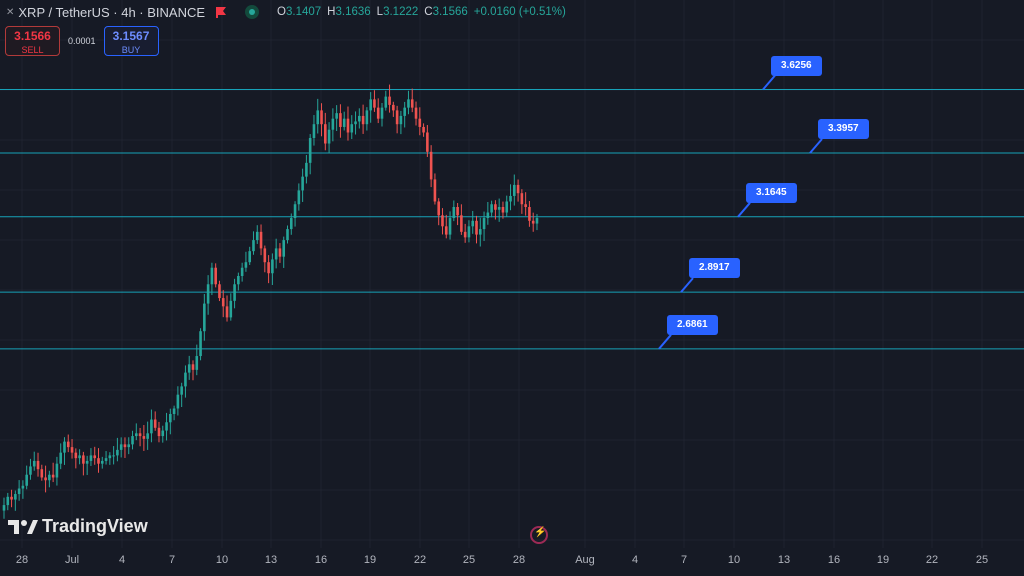  What do you see at coordinates (428, 12) in the screenshot?
I see `ohlc-key: C` at bounding box center [428, 12].